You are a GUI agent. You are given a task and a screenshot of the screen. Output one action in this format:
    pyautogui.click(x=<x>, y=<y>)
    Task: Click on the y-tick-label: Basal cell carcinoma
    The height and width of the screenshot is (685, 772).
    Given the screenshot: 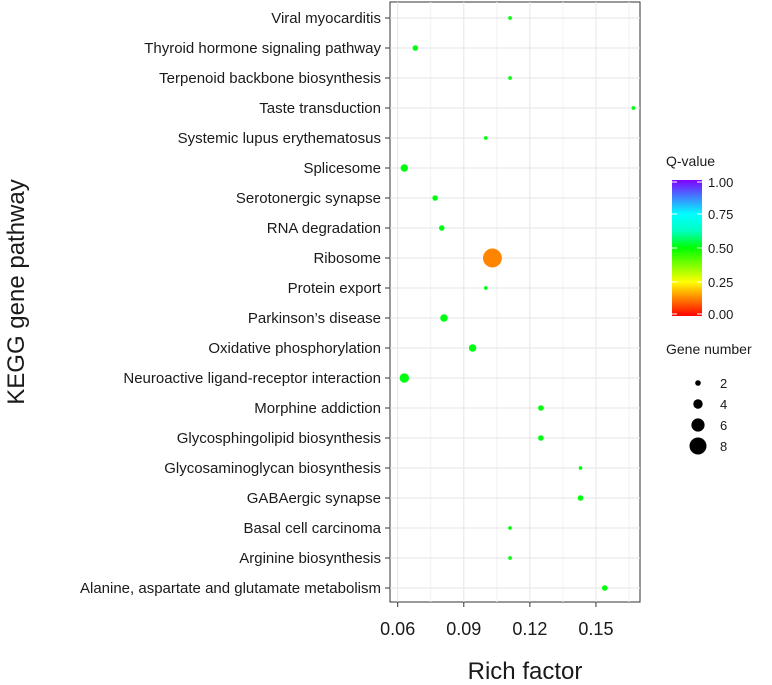 What is the action you would take?
    pyautogui.click(x=312, y=528)
    